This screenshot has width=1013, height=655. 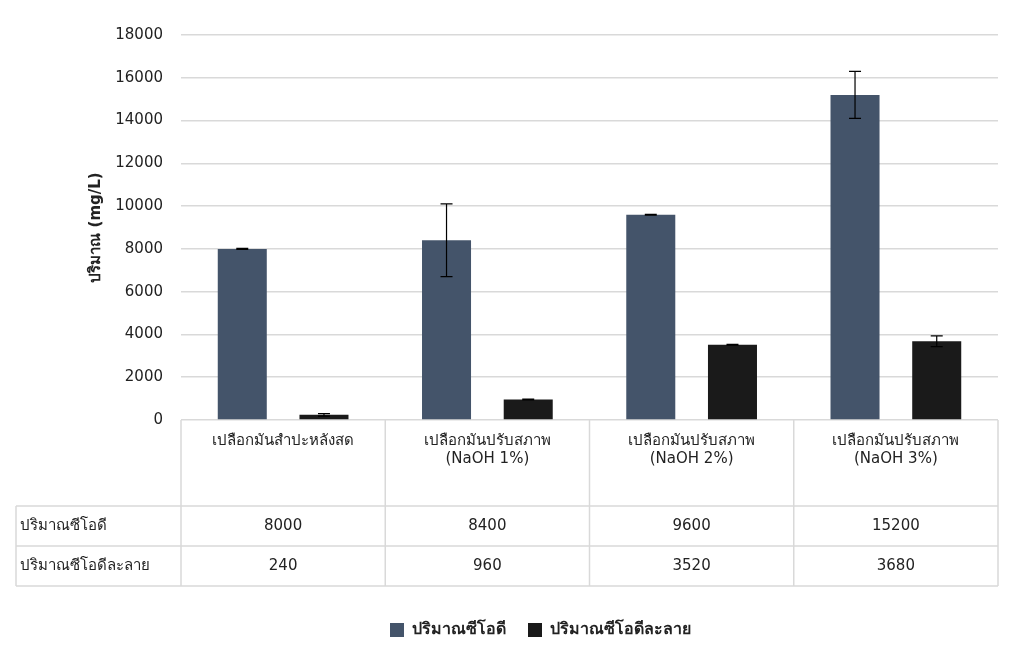 What do you see at coordinates (143, 247) in the screenshot?
I see `y-tick-label: 8000` at bounding box center [143, 247].